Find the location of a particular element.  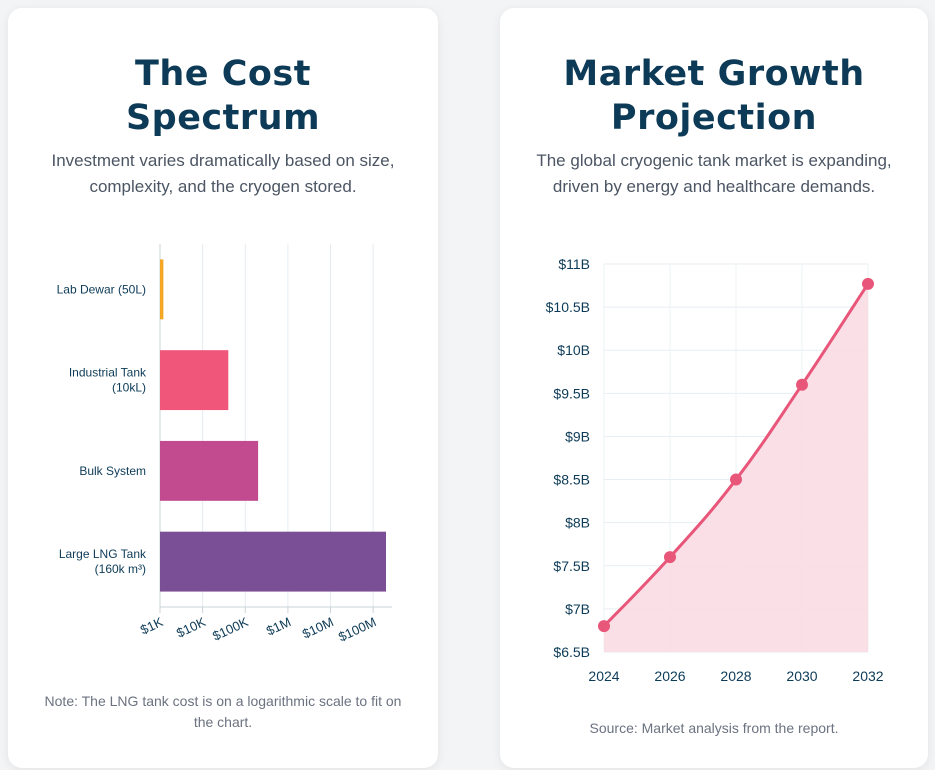

growth-y-tick-label: $10.5B is located at coordinates (568, 307).